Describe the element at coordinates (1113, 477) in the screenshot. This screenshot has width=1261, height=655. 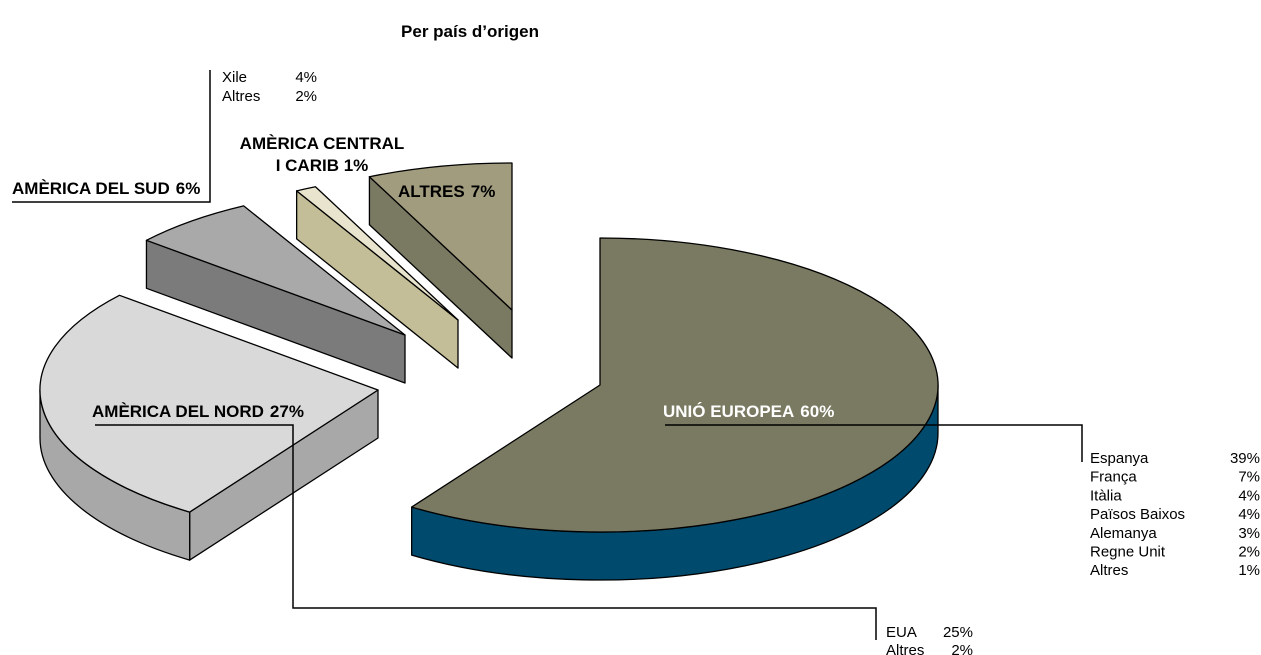
I see `breakdown-name: França` at that location.